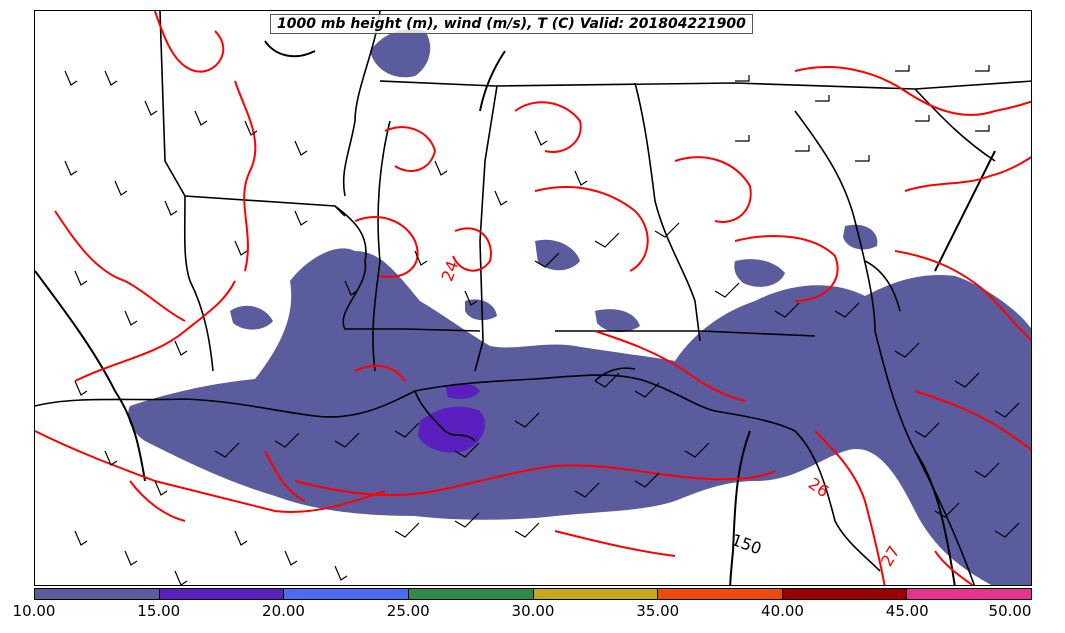 The width and height of the screenshot is (1065, 633). Describe the element at coordinates (449, 271) in the screenshot. I see `temperature-contour-label-24: 24` at that location.